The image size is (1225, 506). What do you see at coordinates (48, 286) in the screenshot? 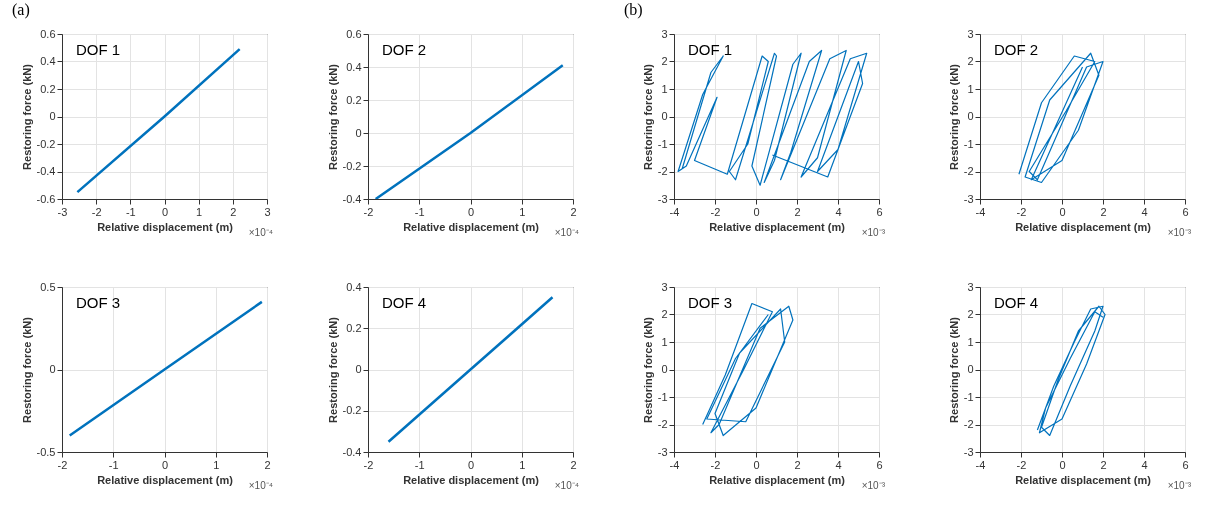
I see `y-tick-label: 0.5` at bounding box center [48, 286].